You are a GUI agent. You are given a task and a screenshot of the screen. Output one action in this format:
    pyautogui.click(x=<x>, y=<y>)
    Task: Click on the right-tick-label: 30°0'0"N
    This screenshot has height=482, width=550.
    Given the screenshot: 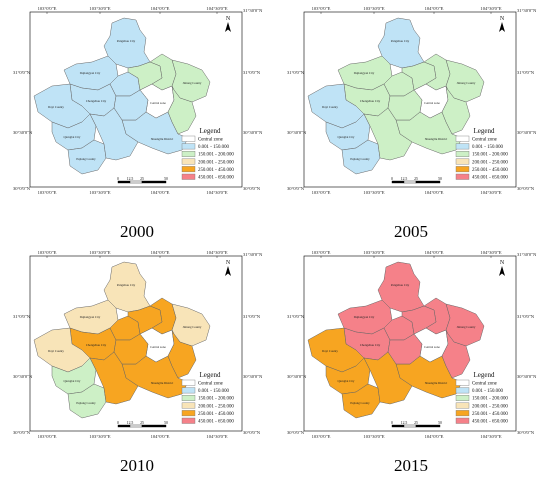 What is the action you would take?
    pyautogui.click(x=526, y=188)
    